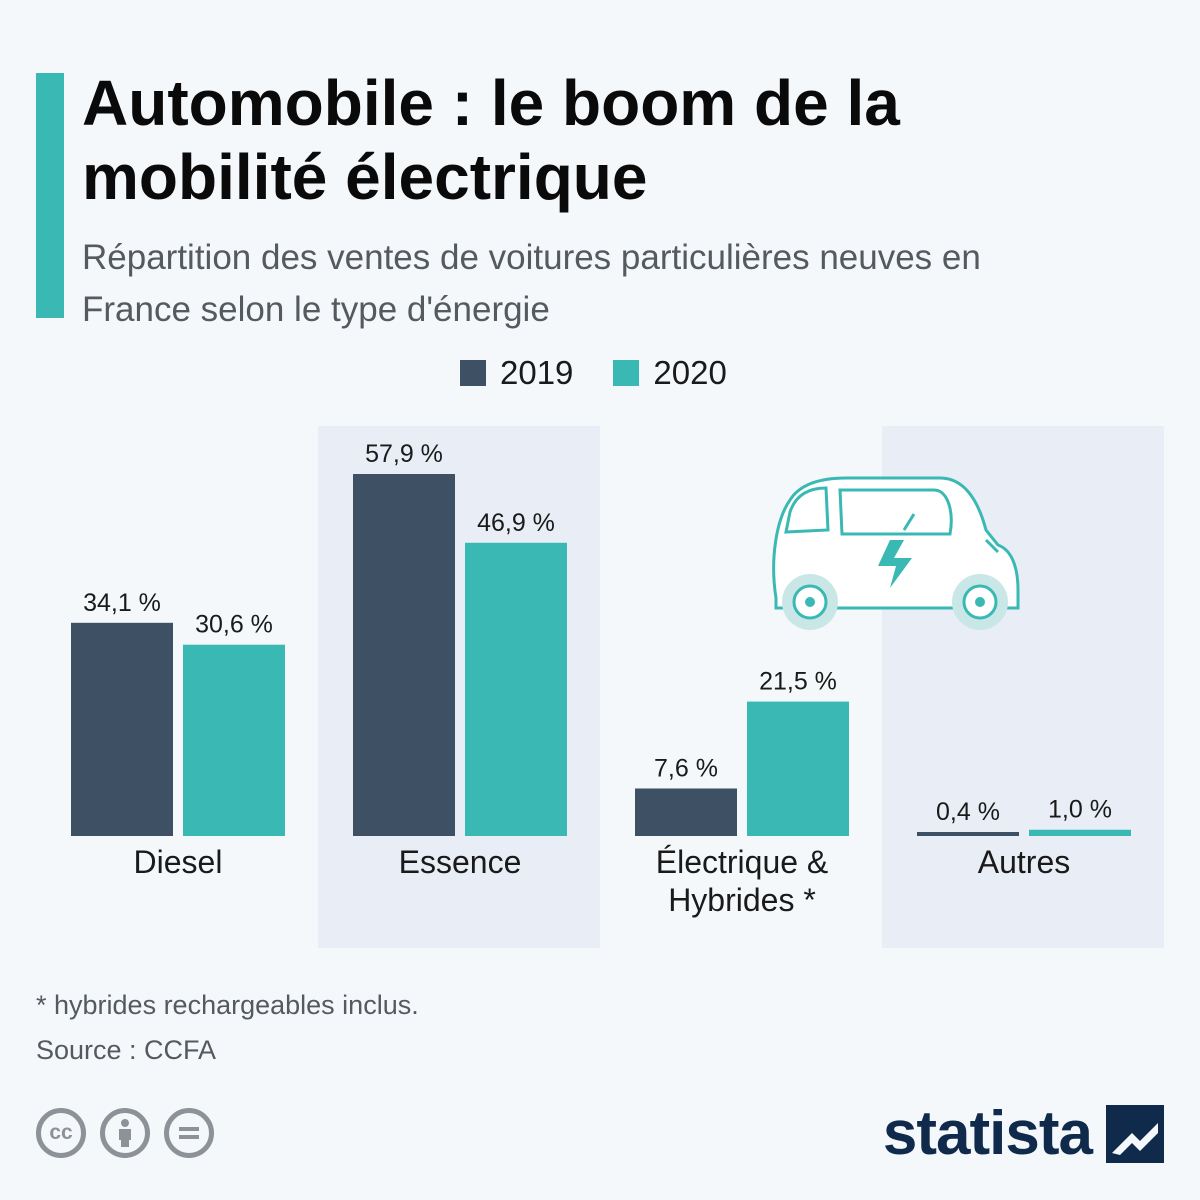  I want to click on category-label: Hybrides *, so click(742, 900).